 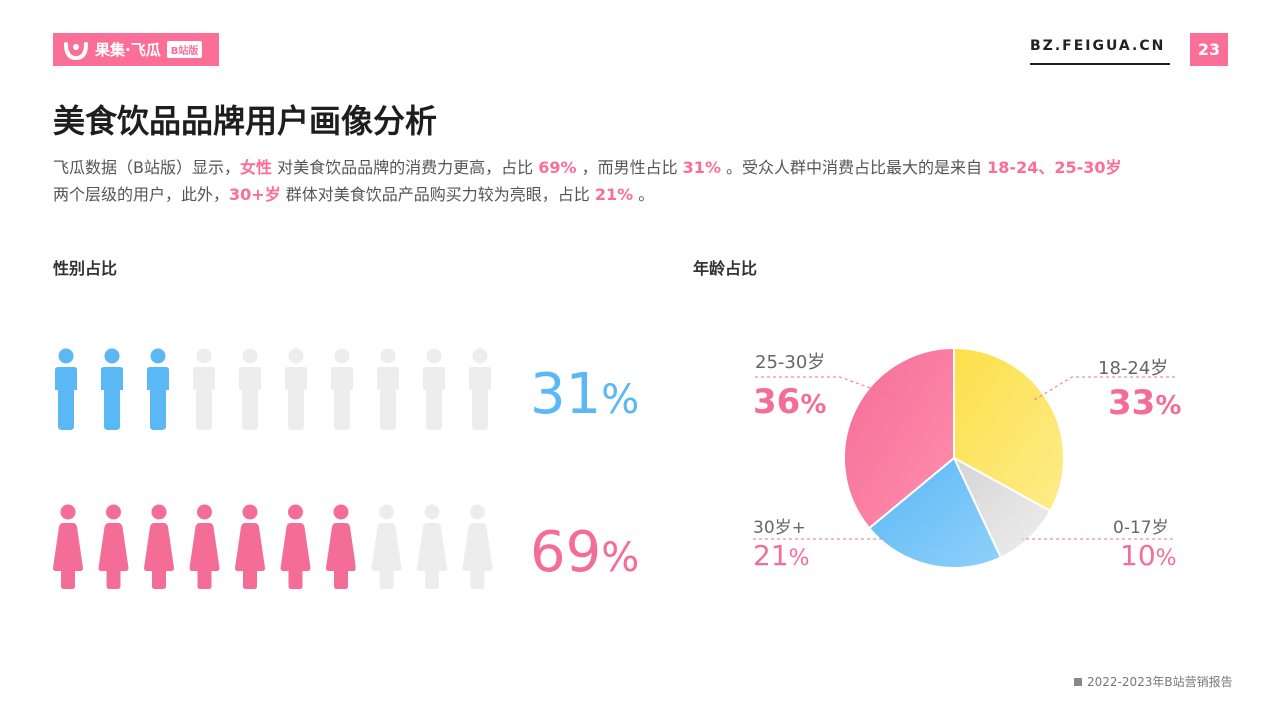 I want to click on logo-mark-icon, so click(x=76, y=50).